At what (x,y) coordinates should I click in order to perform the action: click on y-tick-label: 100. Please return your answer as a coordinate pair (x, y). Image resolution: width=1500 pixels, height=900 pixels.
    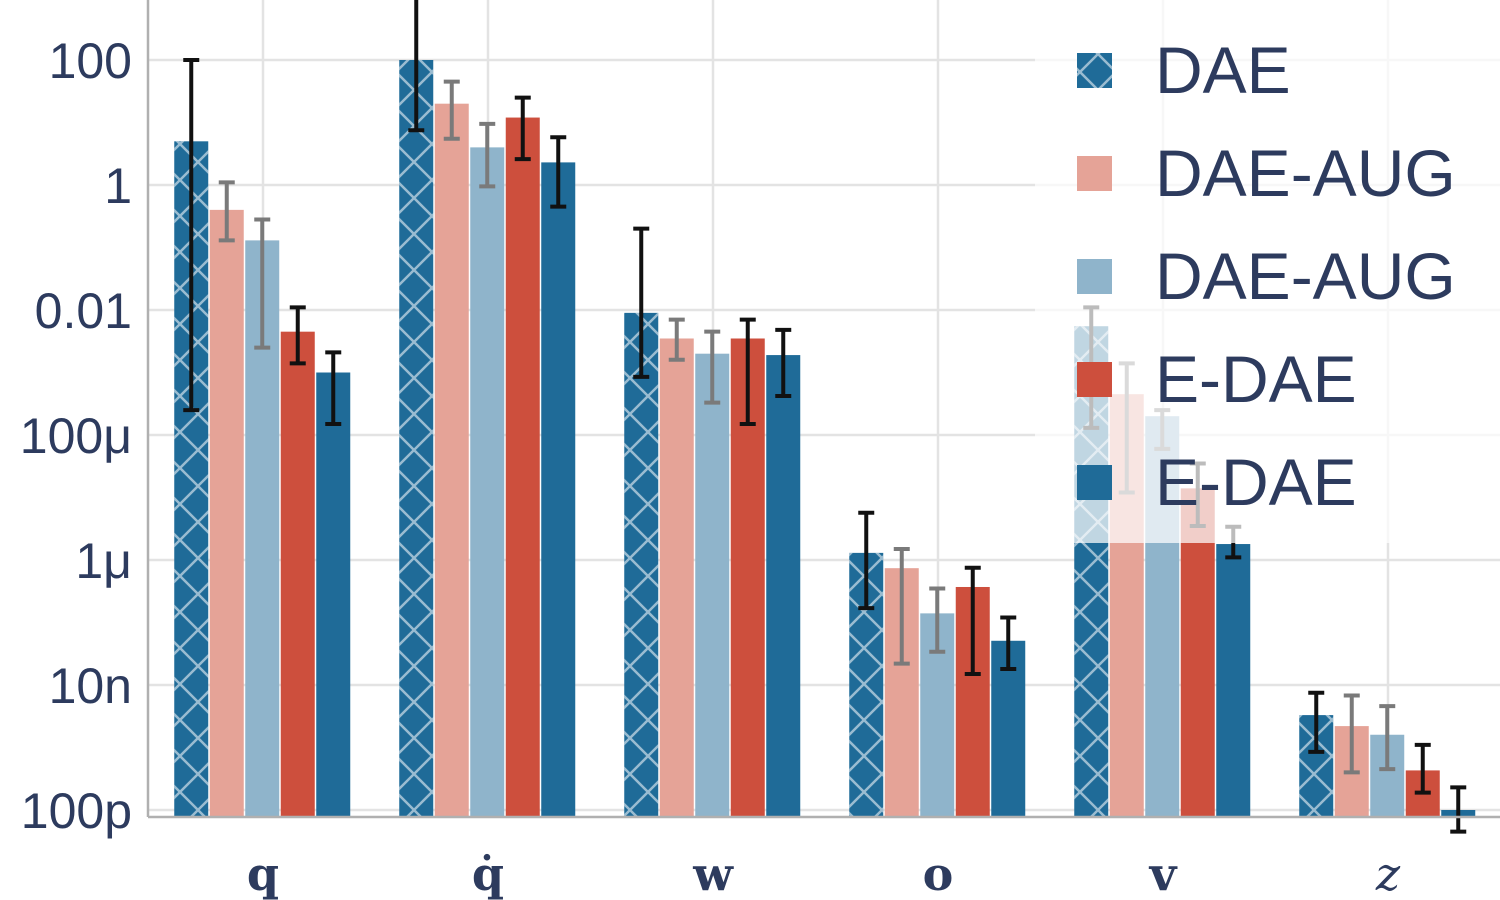
    Looking at the image, I should click on (90, 61).